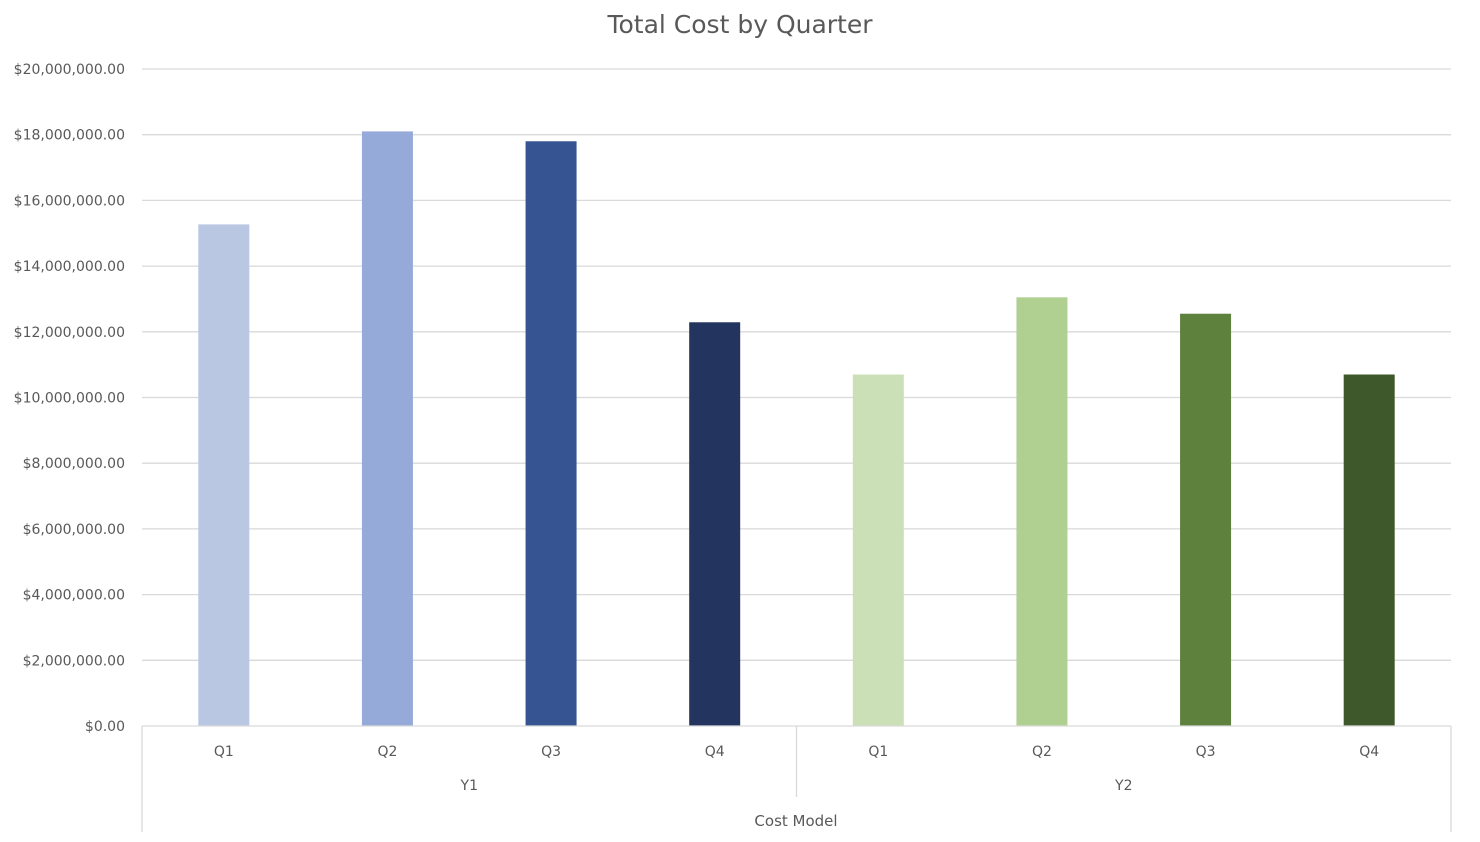  I want to click on chart-title: Total Cost by Quarter, so click(740, 24).